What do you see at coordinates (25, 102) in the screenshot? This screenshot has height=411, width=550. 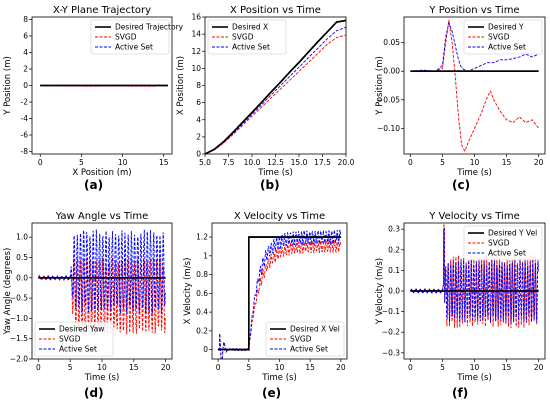 I see `y-tick-label: -2` at bounding box center [25, 102].